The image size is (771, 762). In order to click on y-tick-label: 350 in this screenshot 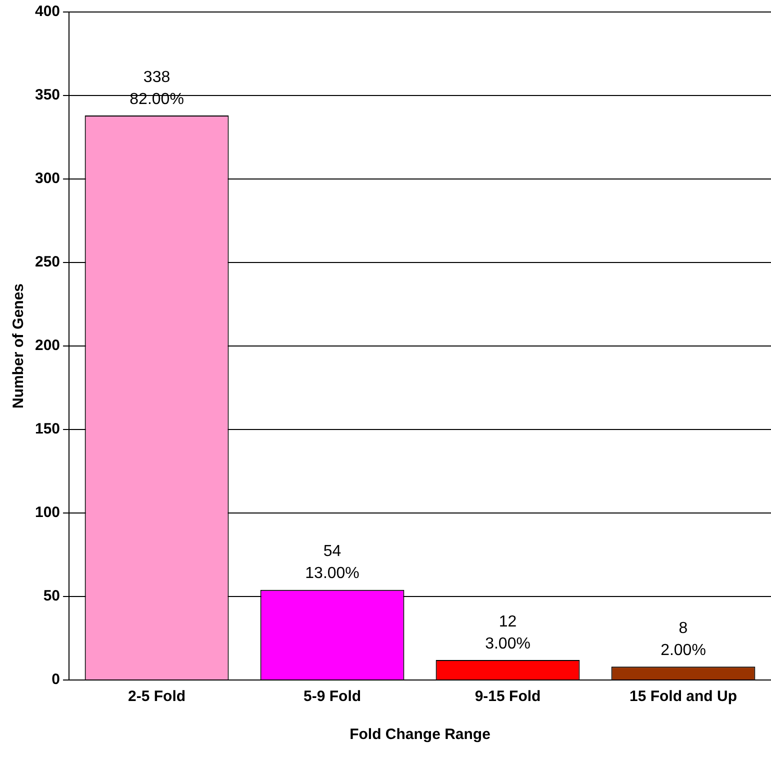, I will do `click(47, 95)`.